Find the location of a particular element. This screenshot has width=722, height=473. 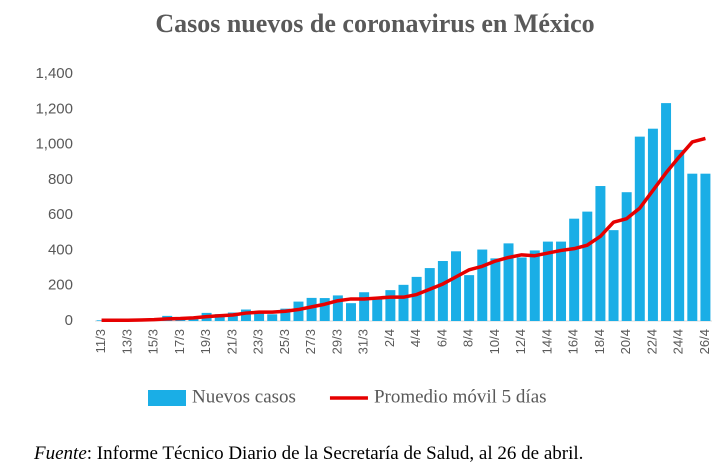

x-tick-label: 8/4 is located at coordinates (468, 338).